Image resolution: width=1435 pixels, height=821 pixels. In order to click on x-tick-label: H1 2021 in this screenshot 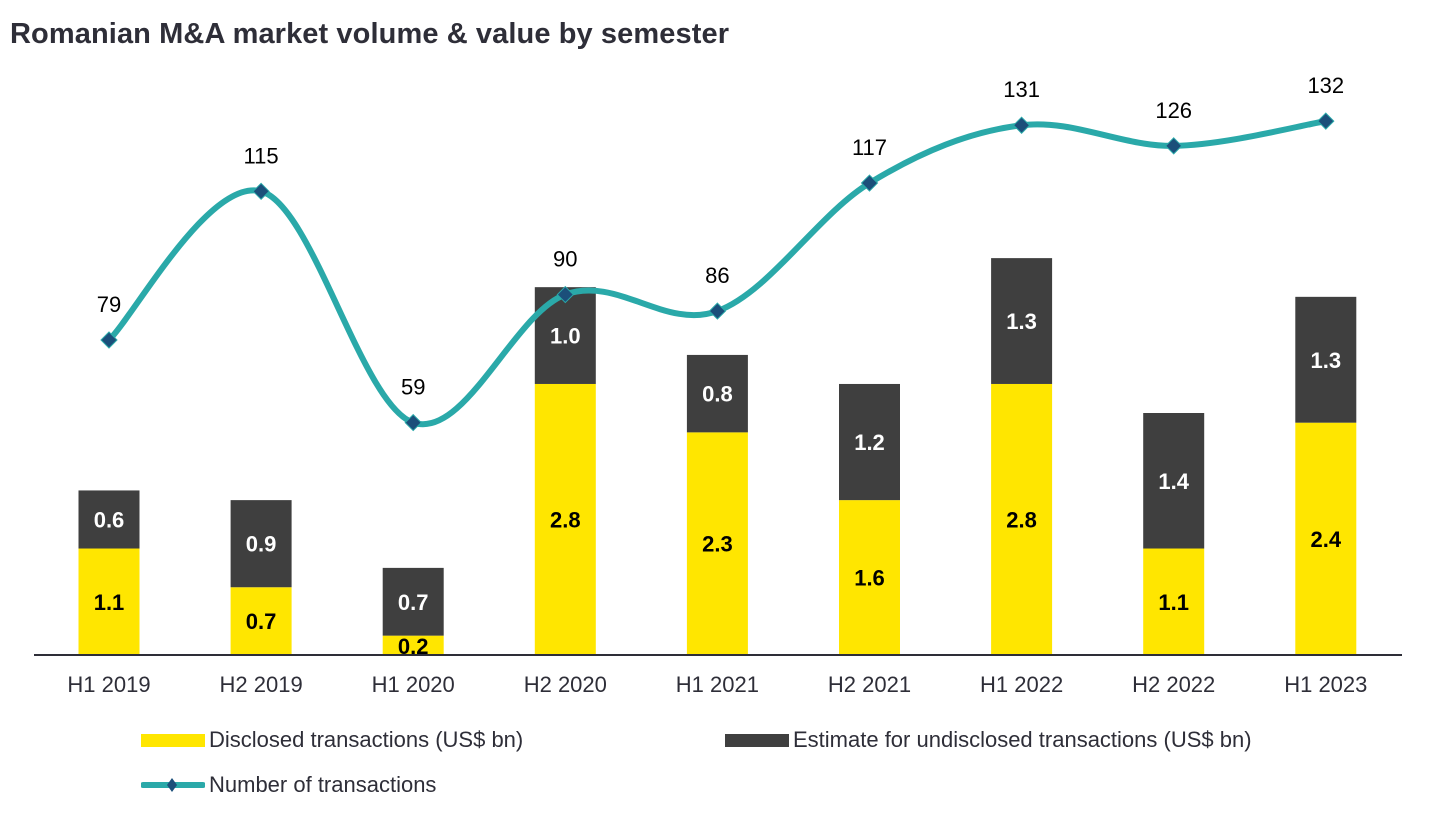, I will do `click(717, 684)`.